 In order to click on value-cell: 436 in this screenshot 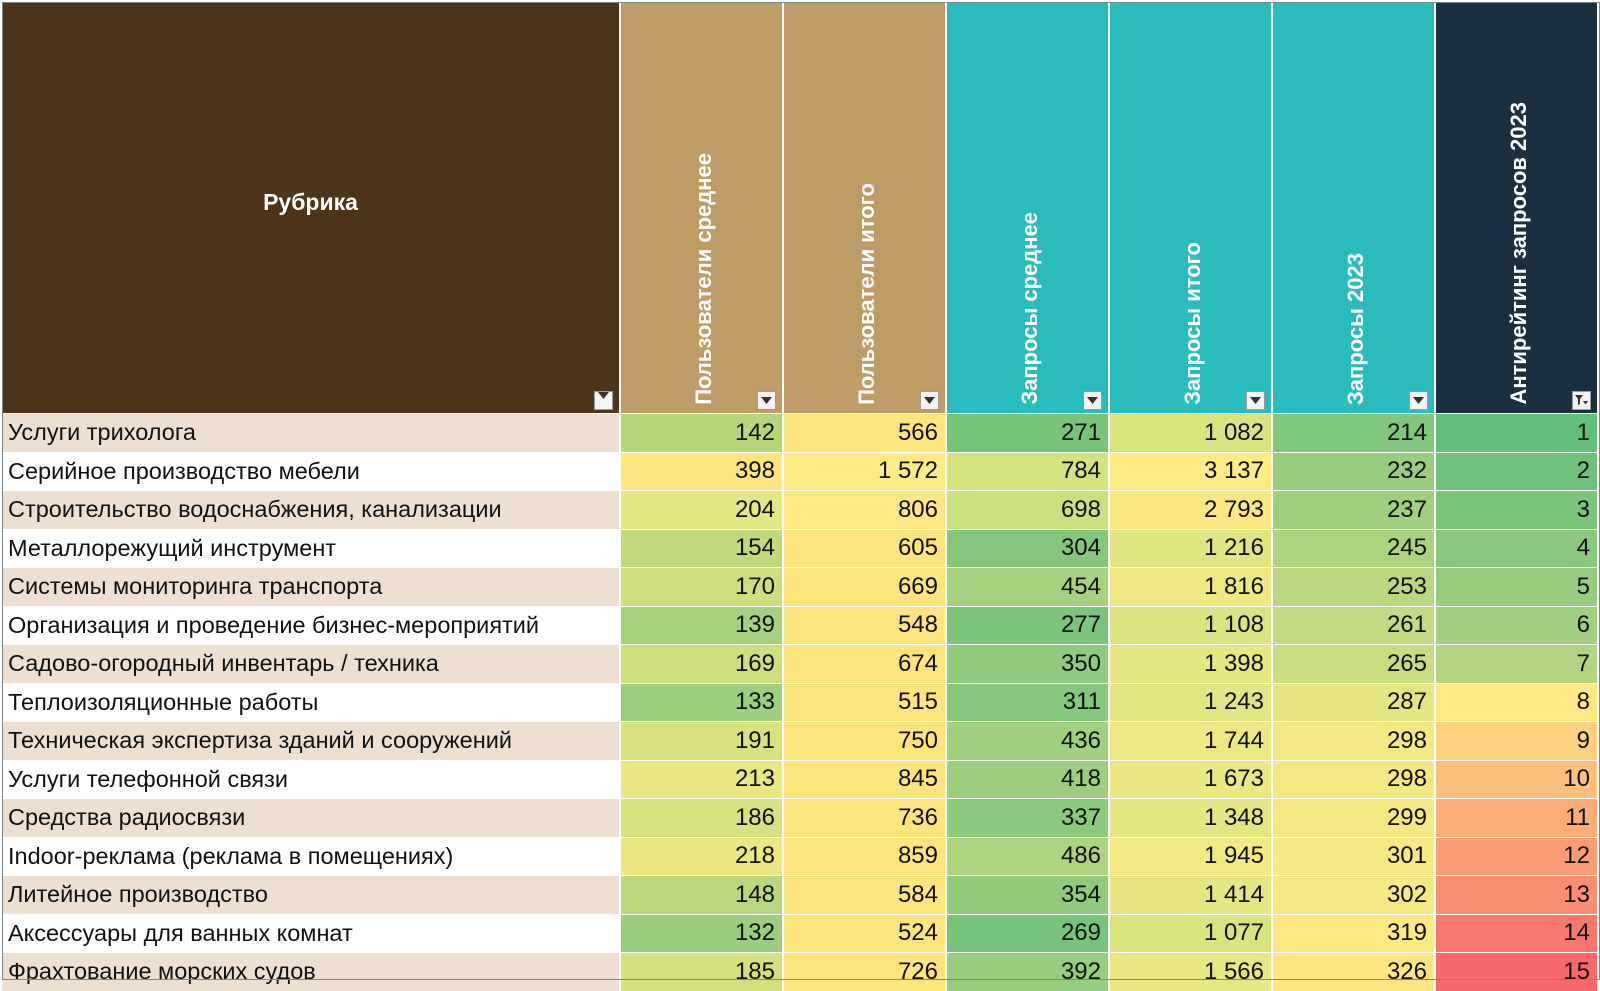, I will do `click(1028, 740)`.